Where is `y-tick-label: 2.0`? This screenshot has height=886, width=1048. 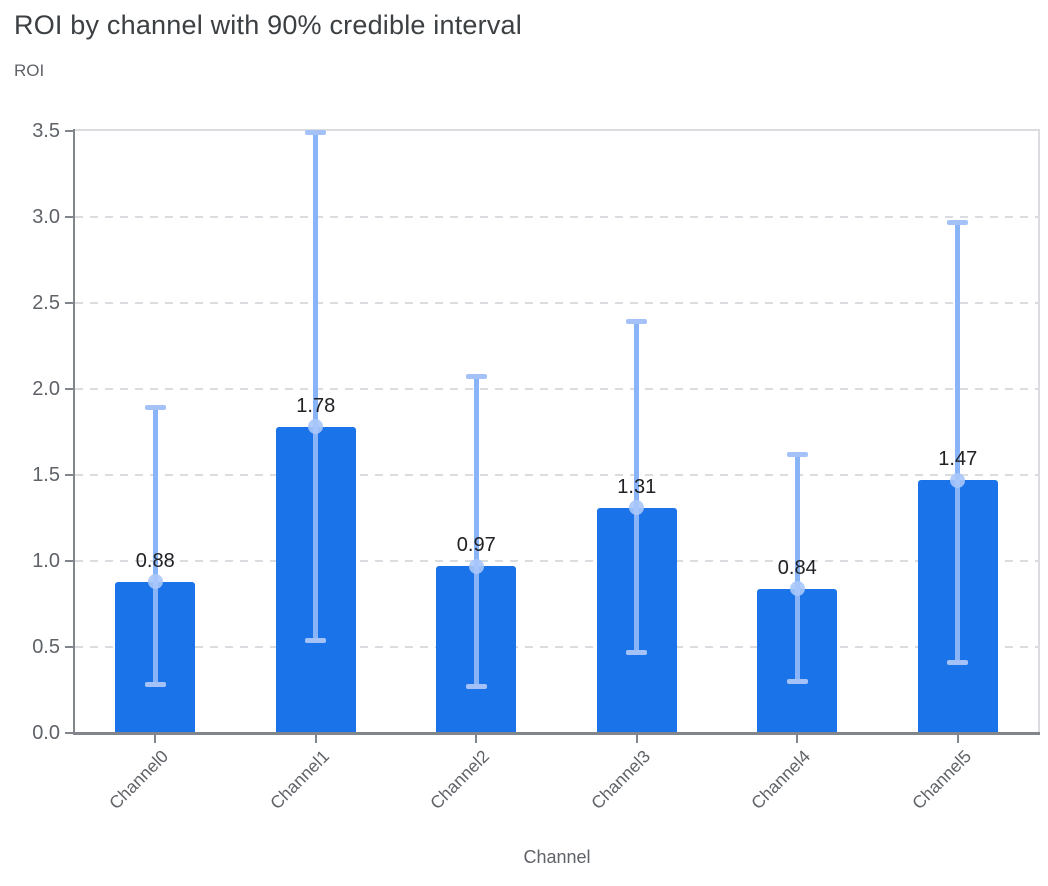
y-tick-label: 2.0 is located at coordinates (46, 389).